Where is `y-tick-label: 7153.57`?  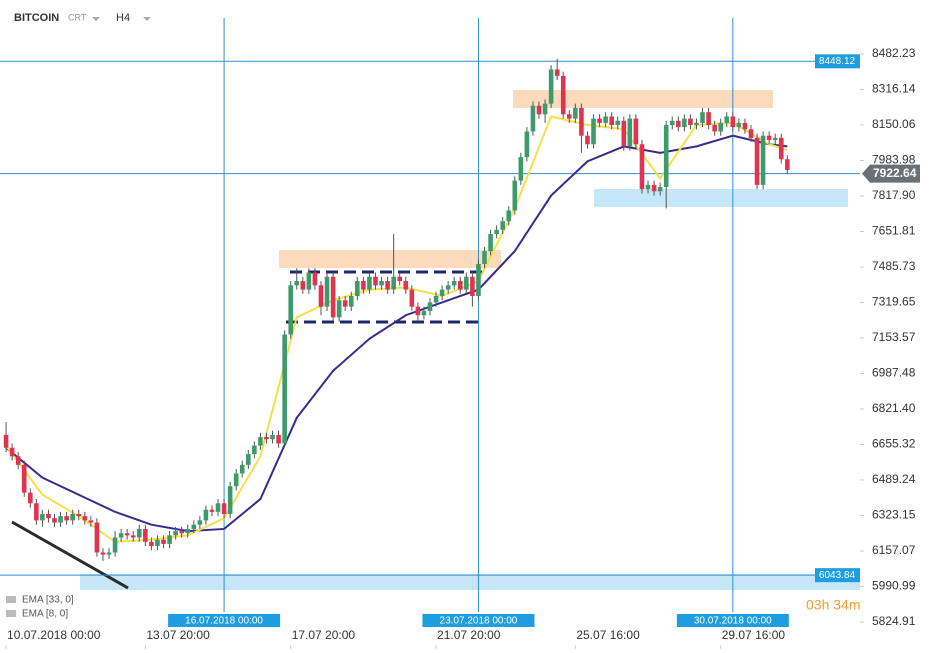
y-tick-label: 7153.57 is located at coordinates (894, 337).